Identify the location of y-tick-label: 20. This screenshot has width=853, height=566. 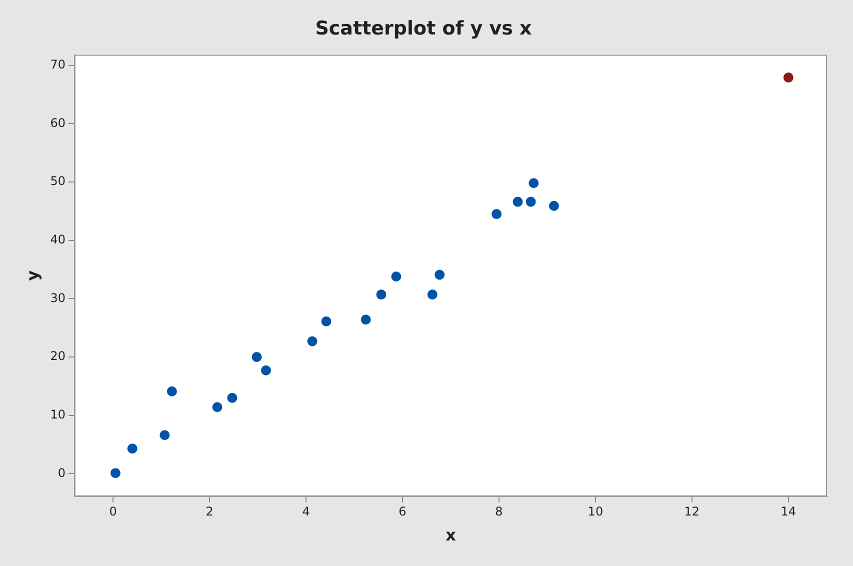
(58, 356).